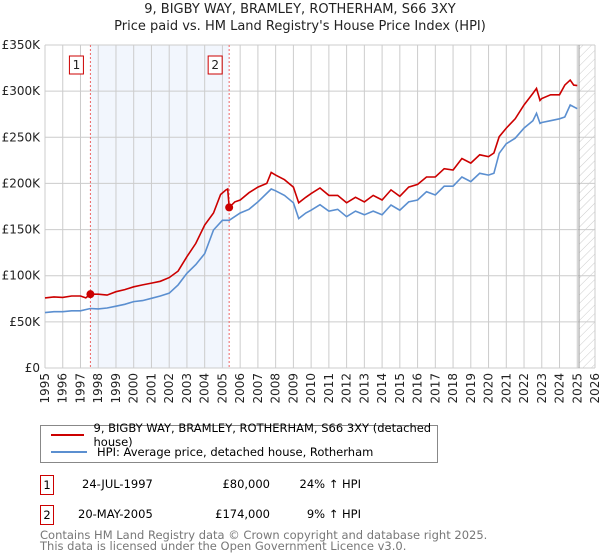  I want to click on y-tick-label: £350K, so click(22, 45).